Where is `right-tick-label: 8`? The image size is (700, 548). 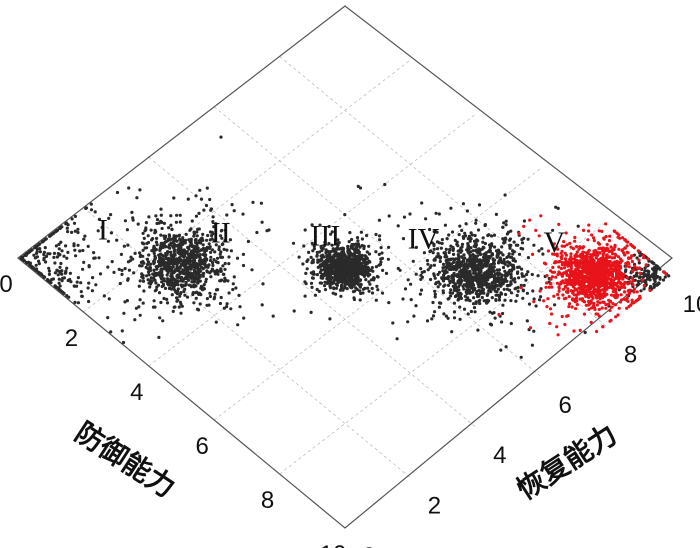 right-tick-label: 8 is located at coordinates (630, 354).